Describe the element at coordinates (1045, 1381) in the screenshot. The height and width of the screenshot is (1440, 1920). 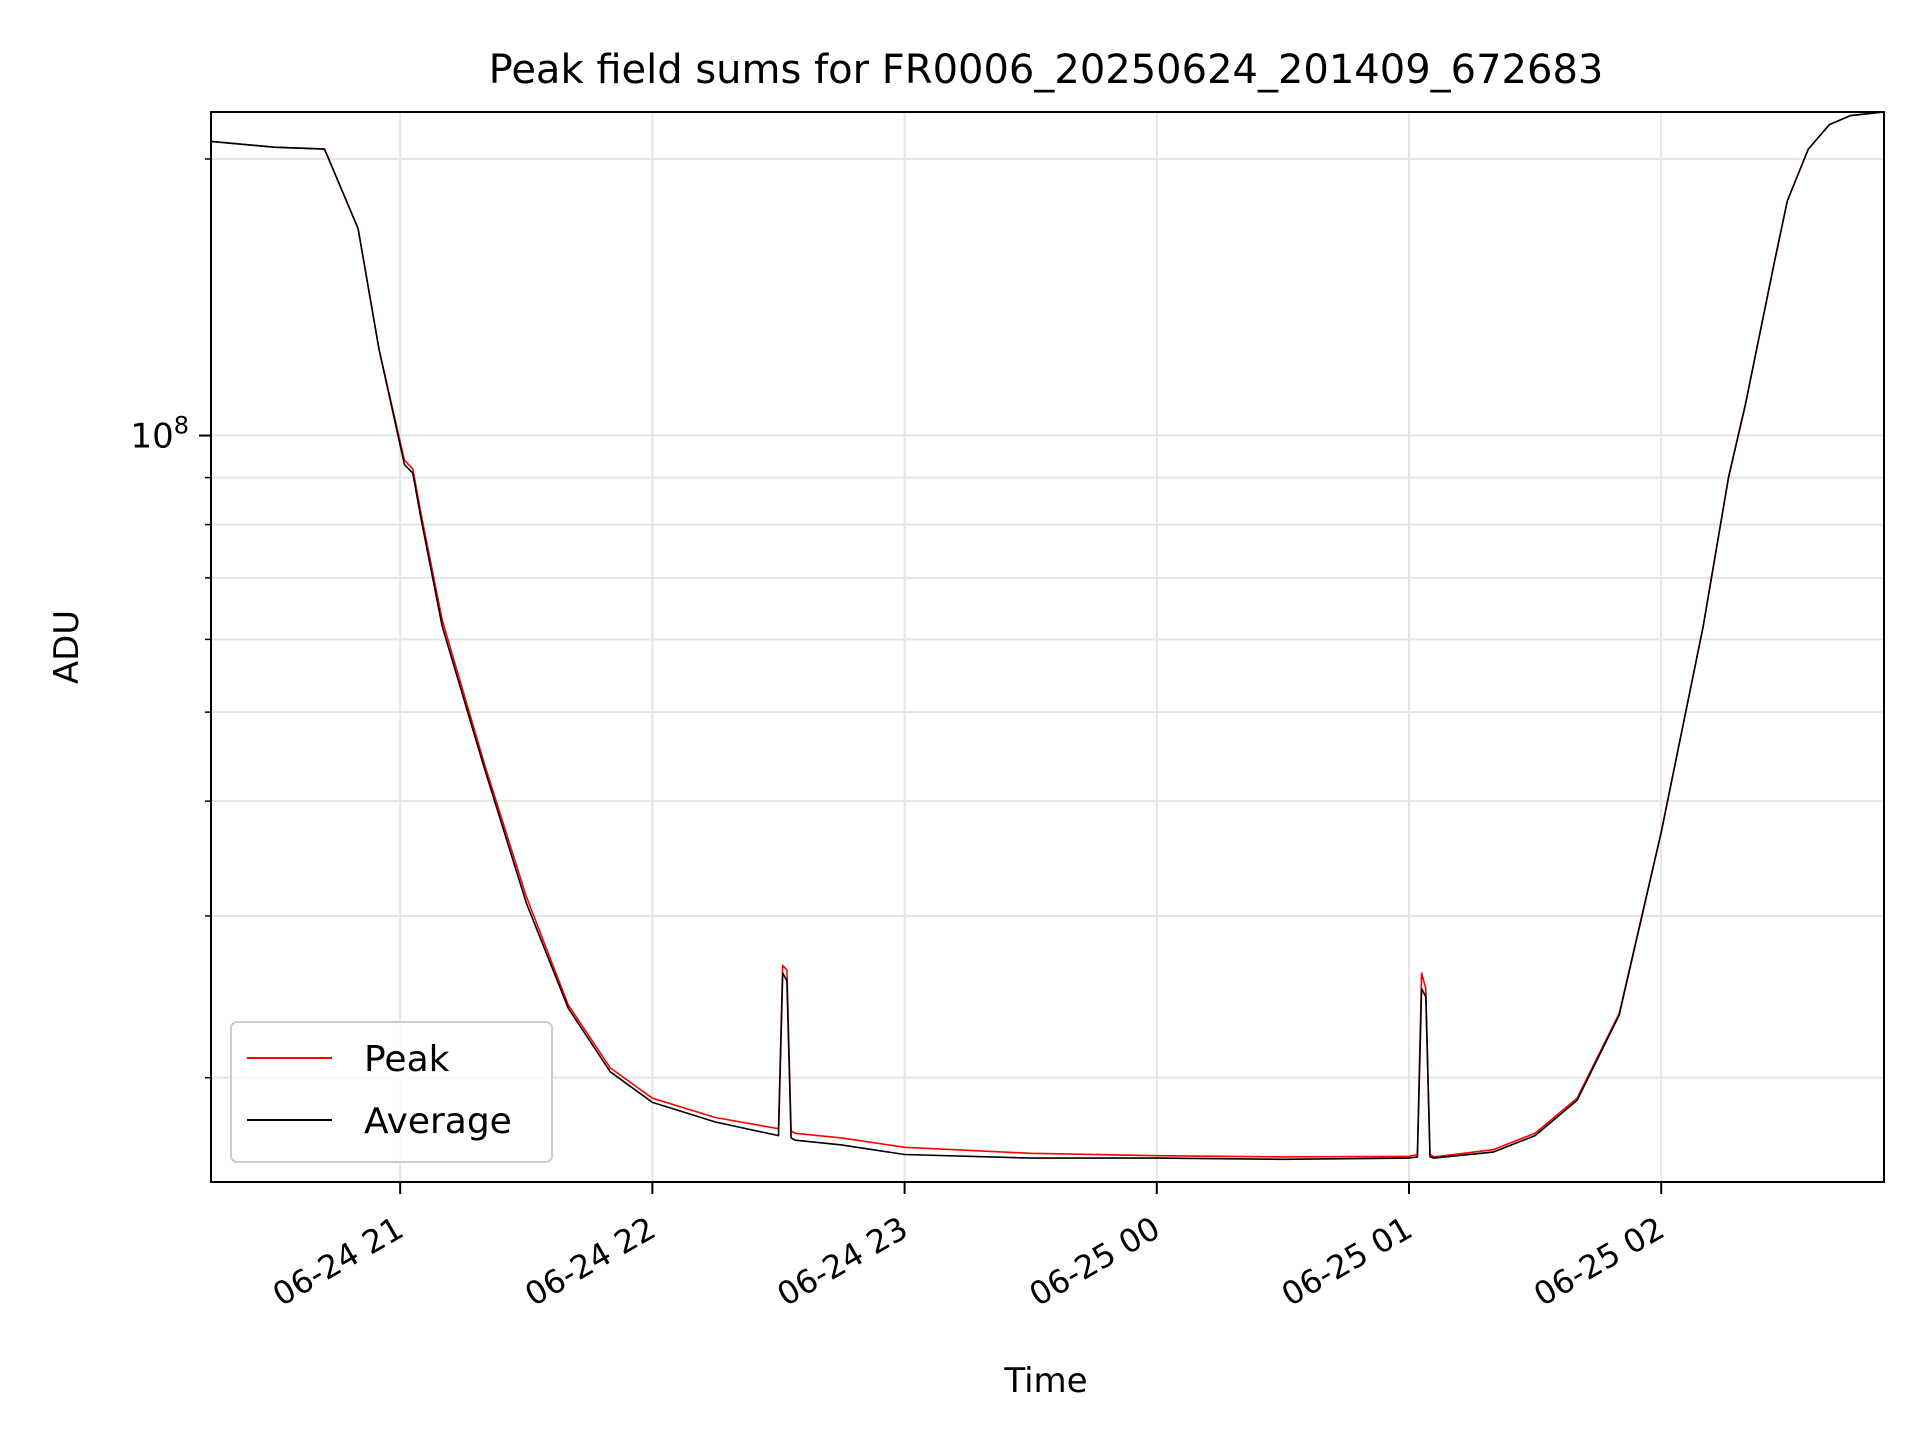
I see `x-axis-label: Time` at that location.